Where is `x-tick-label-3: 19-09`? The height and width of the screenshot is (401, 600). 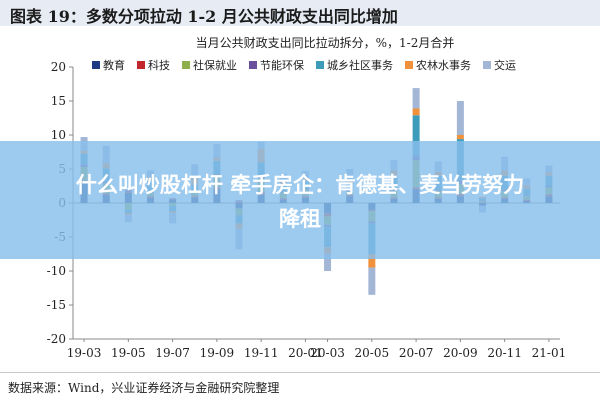 x-tick-label-3: 19-09 is located at coordinates (217, 353).